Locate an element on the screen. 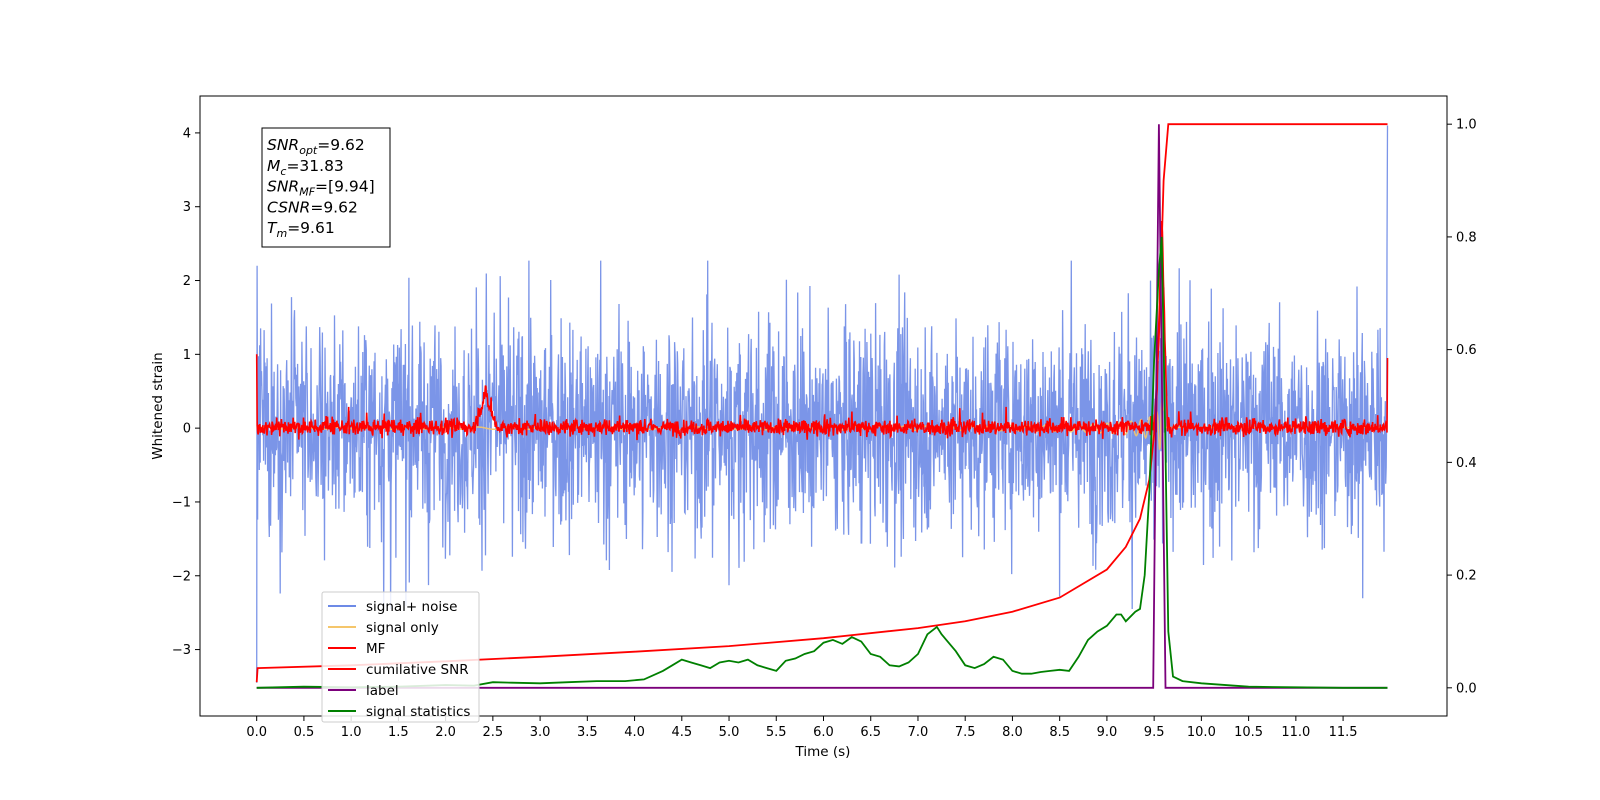 Image resolution: width=1600 pixels, height=800 pixels. legend-label: label is located at coordinates (382, 691).